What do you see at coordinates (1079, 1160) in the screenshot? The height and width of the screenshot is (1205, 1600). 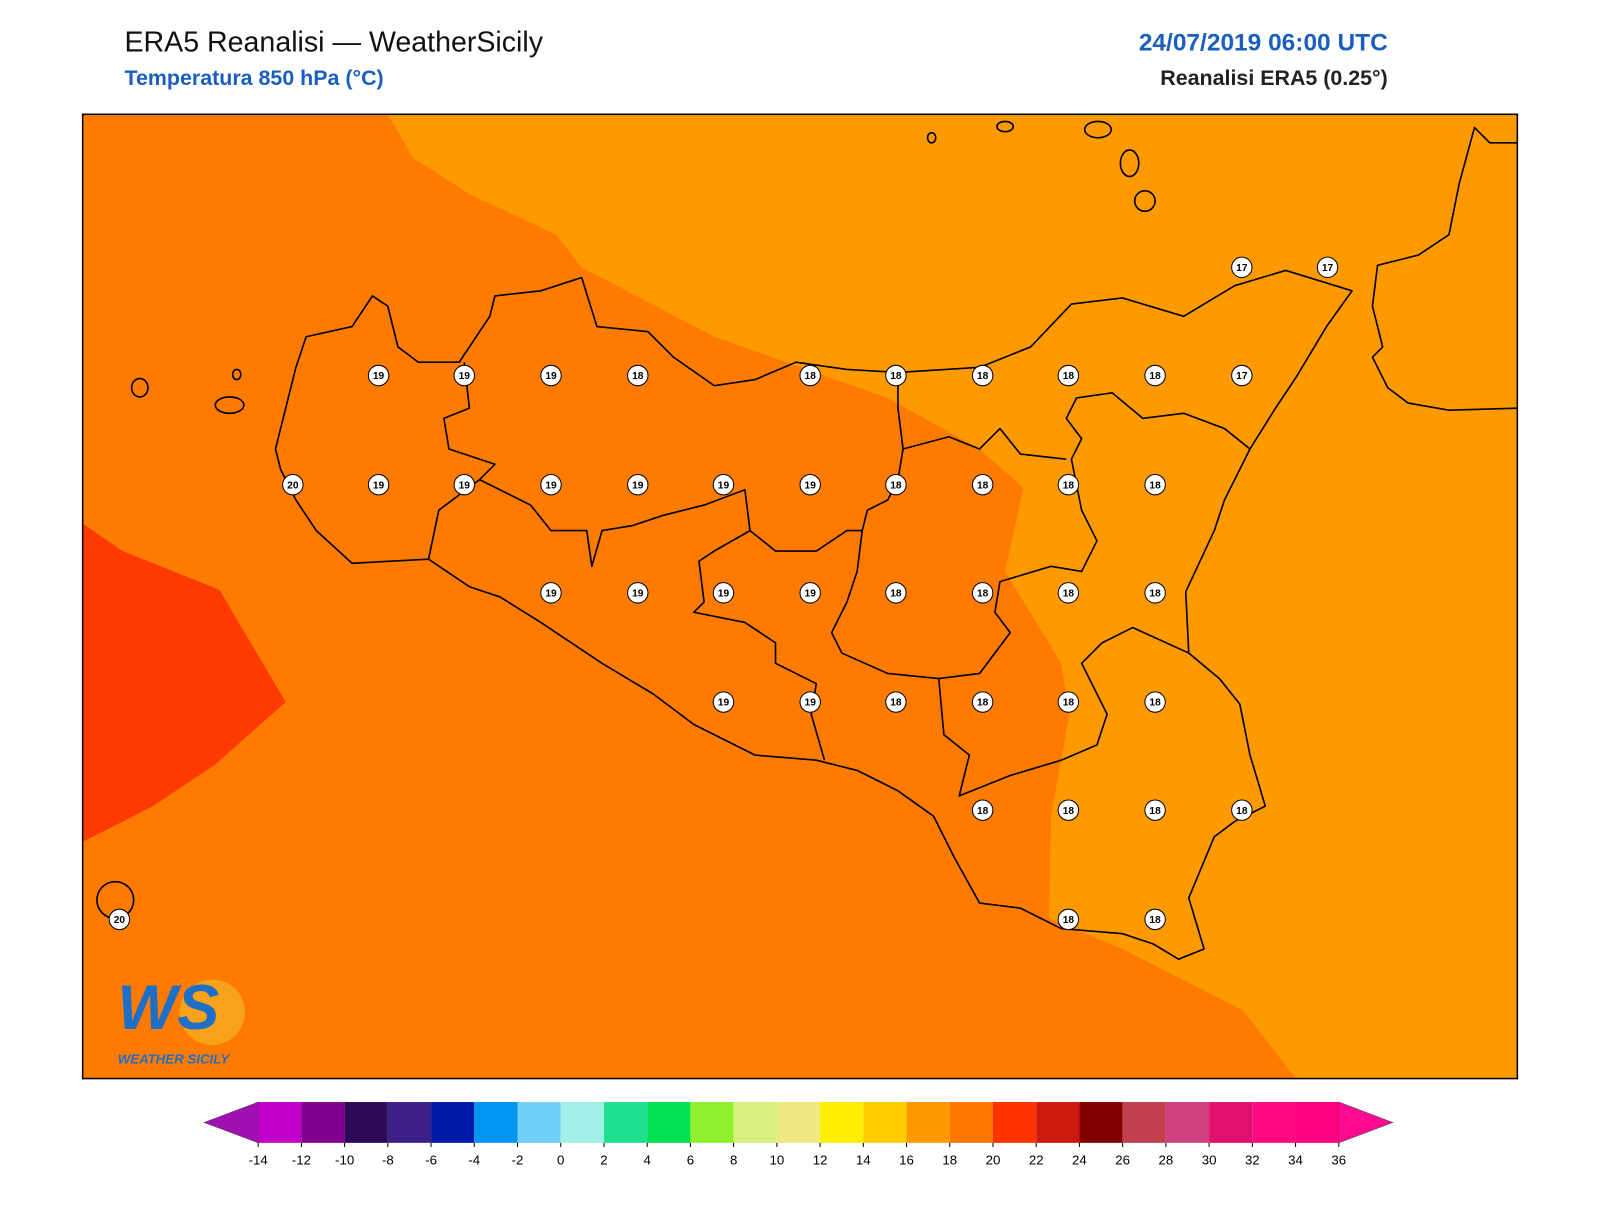 I see `colorbar-tick-label: 24` at bounding box center [1079, 1160].